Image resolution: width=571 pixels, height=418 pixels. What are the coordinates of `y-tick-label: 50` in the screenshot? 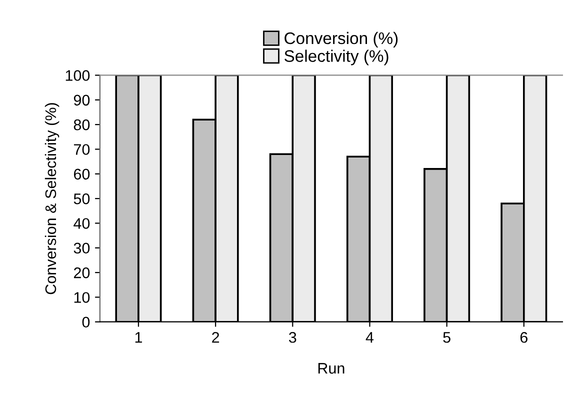 It's located at (82, 198).